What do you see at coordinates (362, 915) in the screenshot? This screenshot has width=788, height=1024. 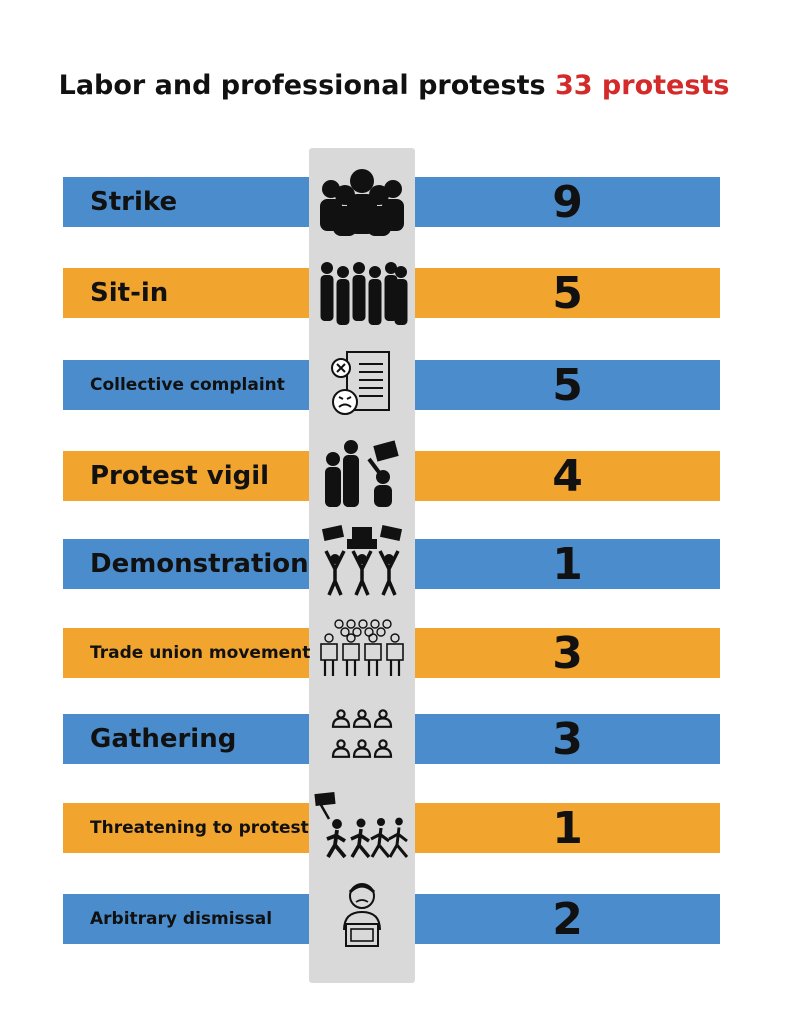 I see `dismissed-worker-icon` at bounding box center [362, 915].